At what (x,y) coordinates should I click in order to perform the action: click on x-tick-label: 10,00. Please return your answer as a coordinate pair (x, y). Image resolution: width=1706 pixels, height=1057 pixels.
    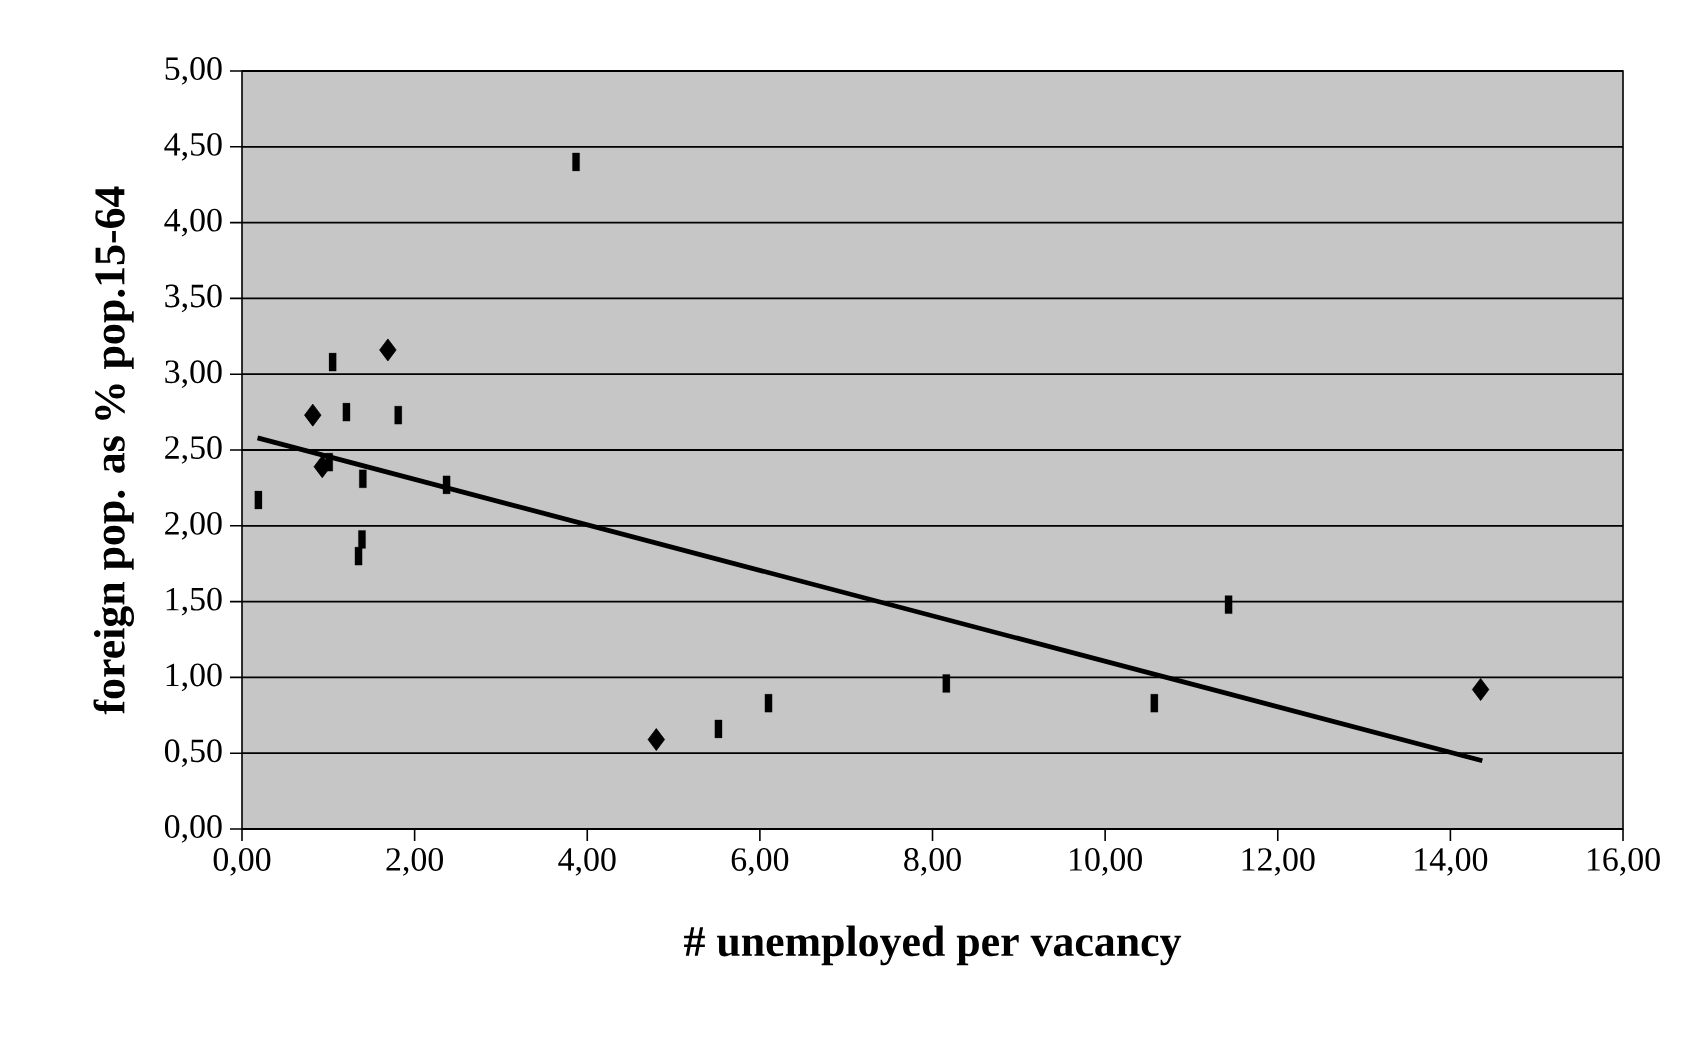
    Looking at the image, I should click on (1106, 862).